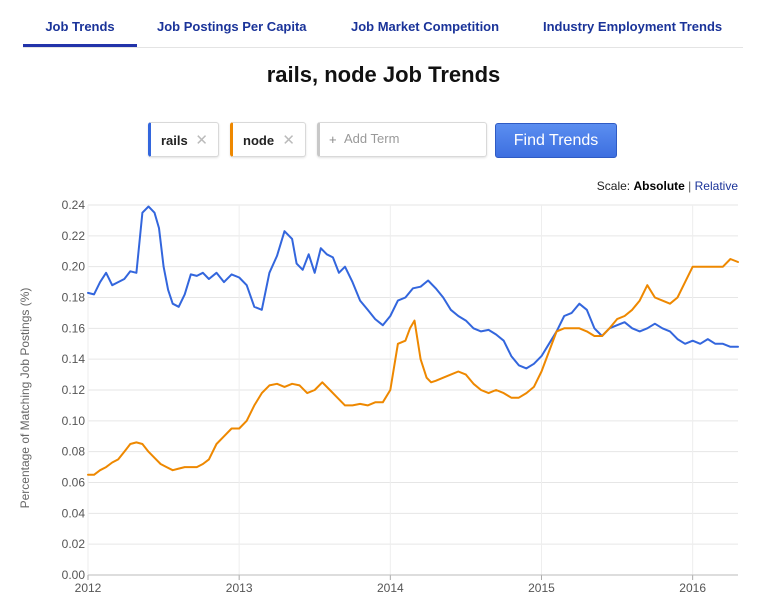  Describe the element at coordinates (556, 140) in the screenshot. I see `find-trends-button: Find Trends` at that location.